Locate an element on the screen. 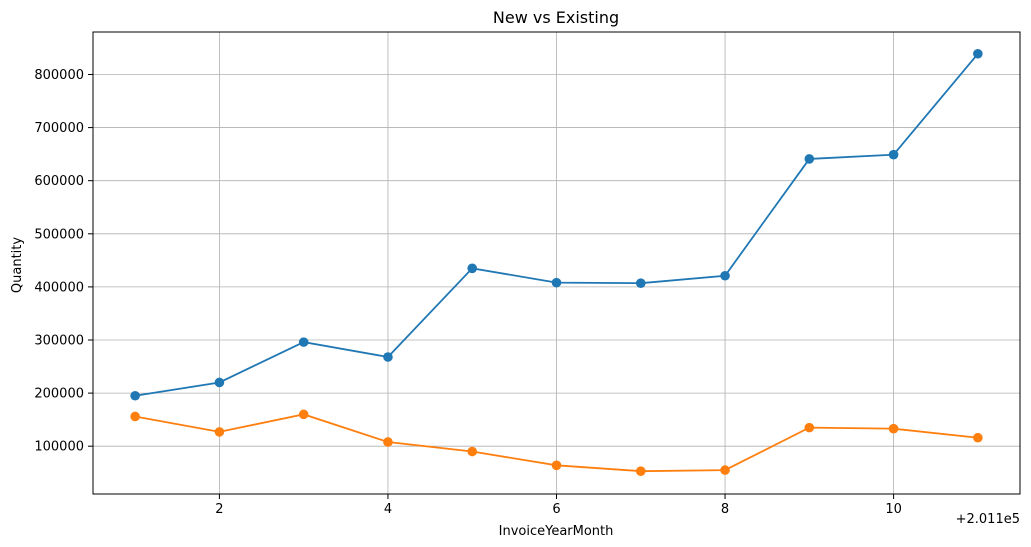 The height and width of the screenshot is (547, 1031). tick-label-x-4: 4 is located at coordinates (388, 509).